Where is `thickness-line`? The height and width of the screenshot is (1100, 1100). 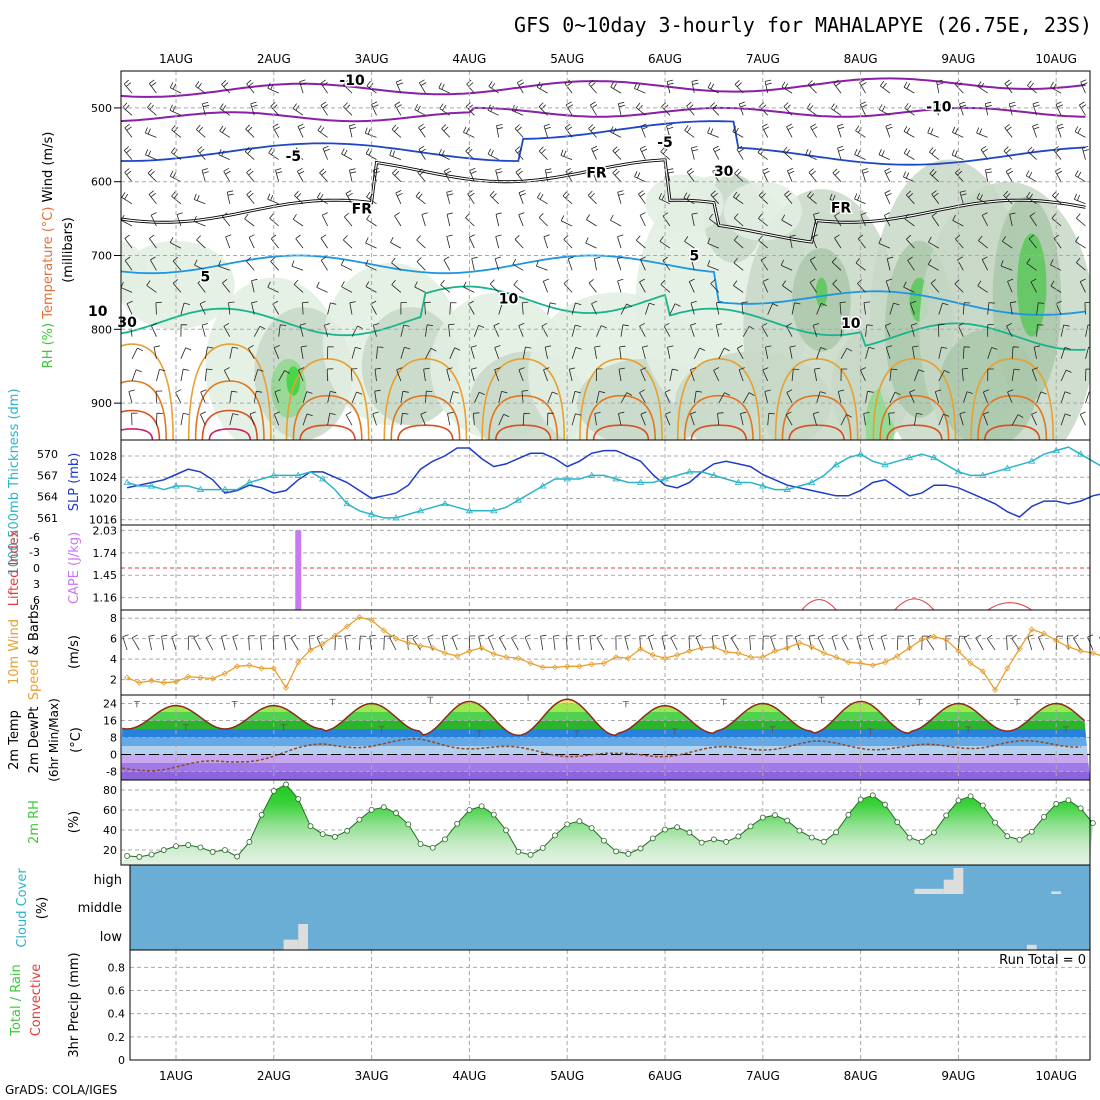
thickness-line is located at coordinates (613, 482).